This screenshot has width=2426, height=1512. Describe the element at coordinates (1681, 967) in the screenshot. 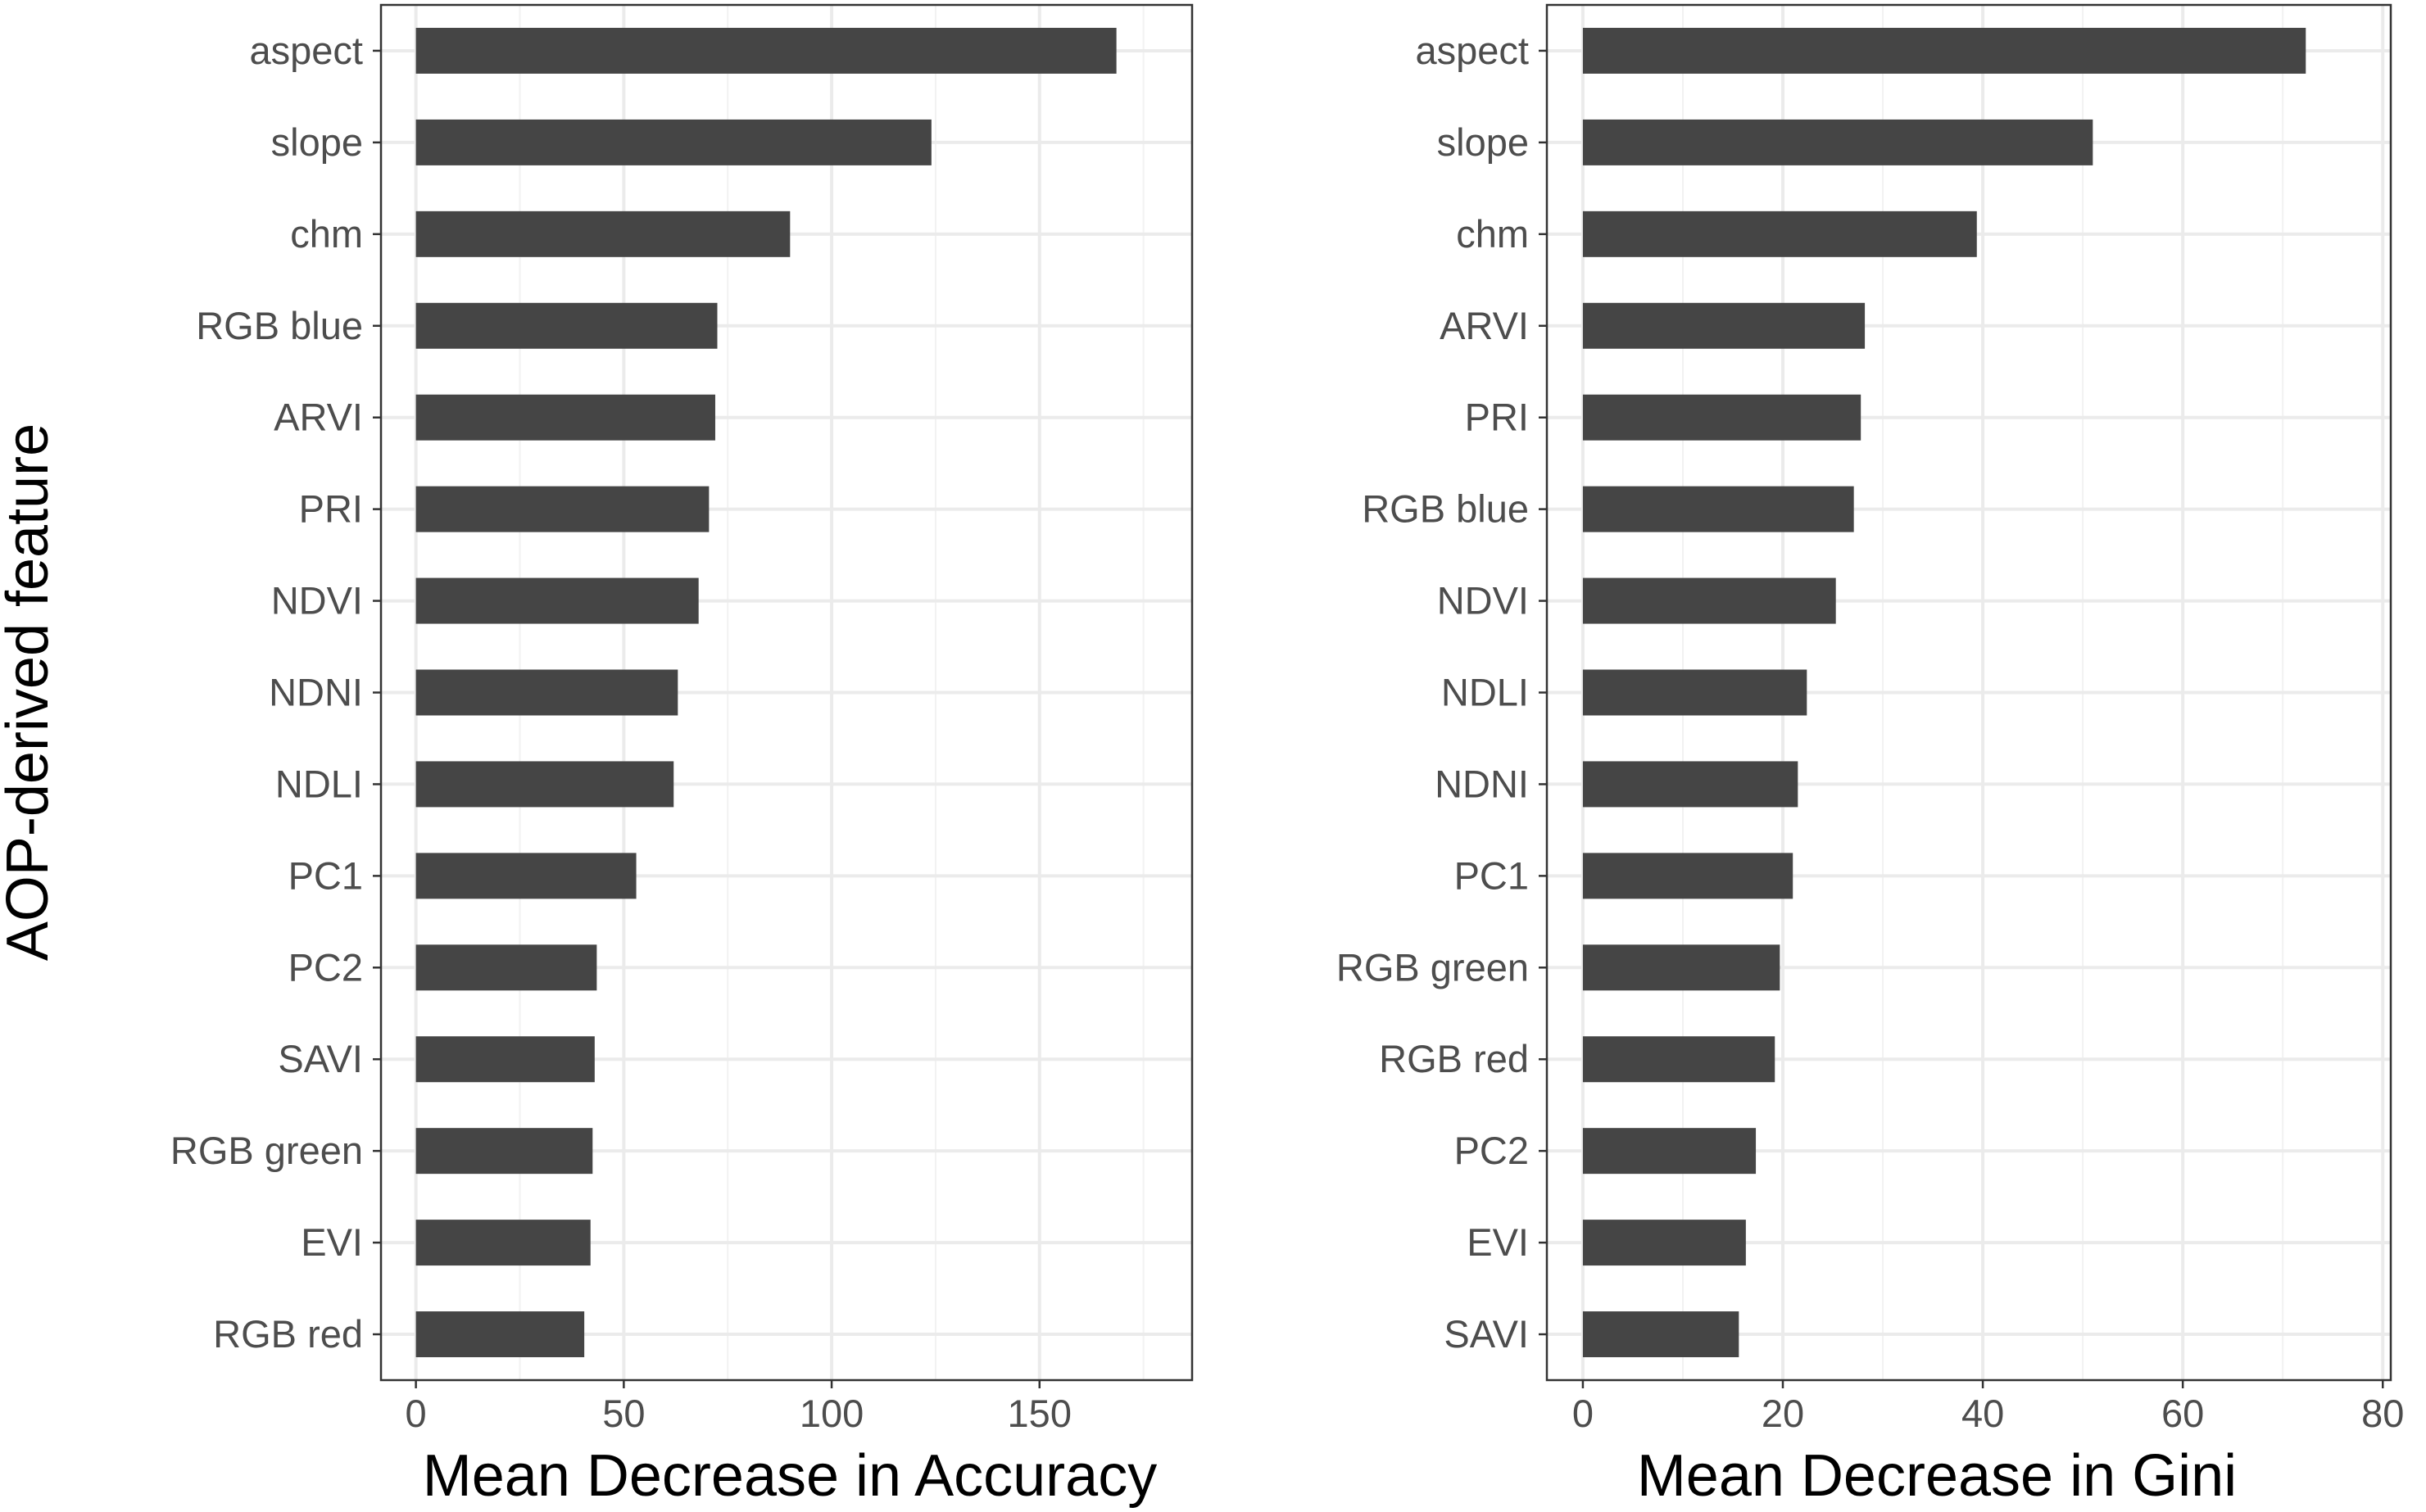

I see `bar-gini-rgb-green` at that location.